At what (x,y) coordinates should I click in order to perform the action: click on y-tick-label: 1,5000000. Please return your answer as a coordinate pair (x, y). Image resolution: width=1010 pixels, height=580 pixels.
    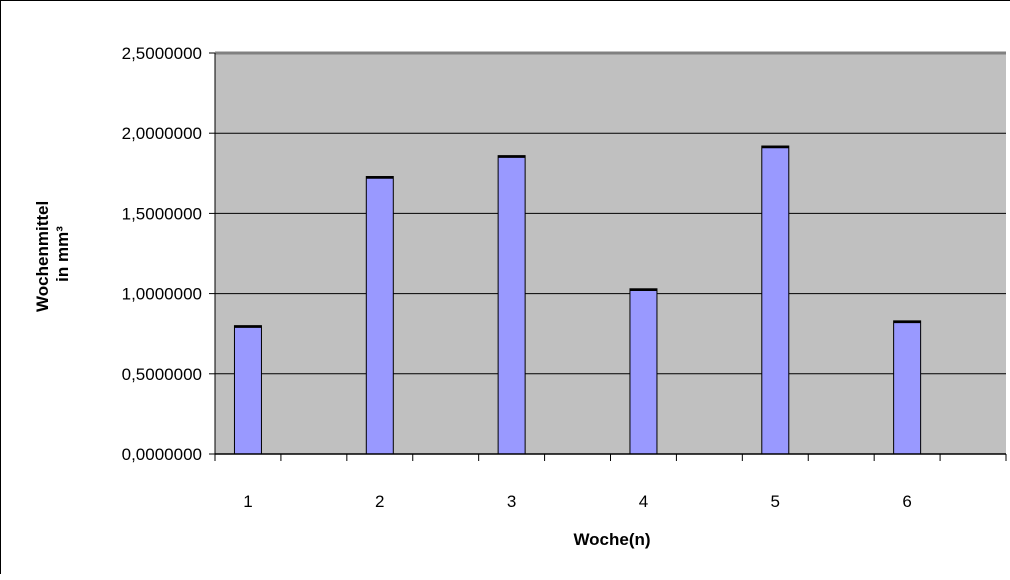
    Looking at the image, I should click on (162, 213).